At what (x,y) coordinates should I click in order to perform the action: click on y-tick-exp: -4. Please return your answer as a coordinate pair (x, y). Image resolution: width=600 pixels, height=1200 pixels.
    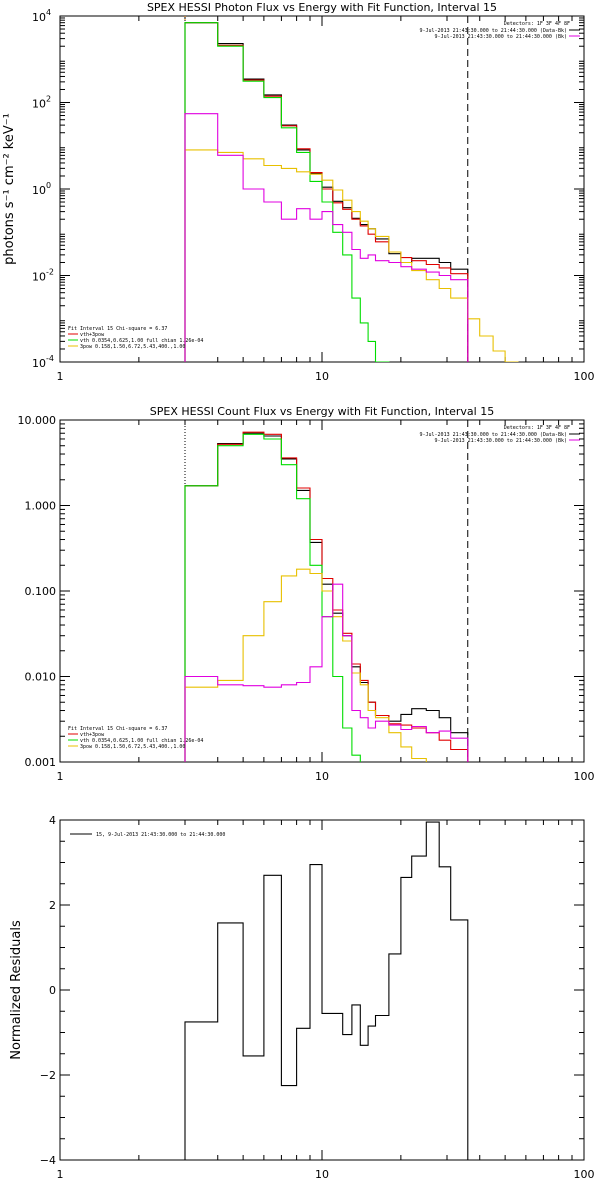
    Looking at the image, I should click on (50, 358).